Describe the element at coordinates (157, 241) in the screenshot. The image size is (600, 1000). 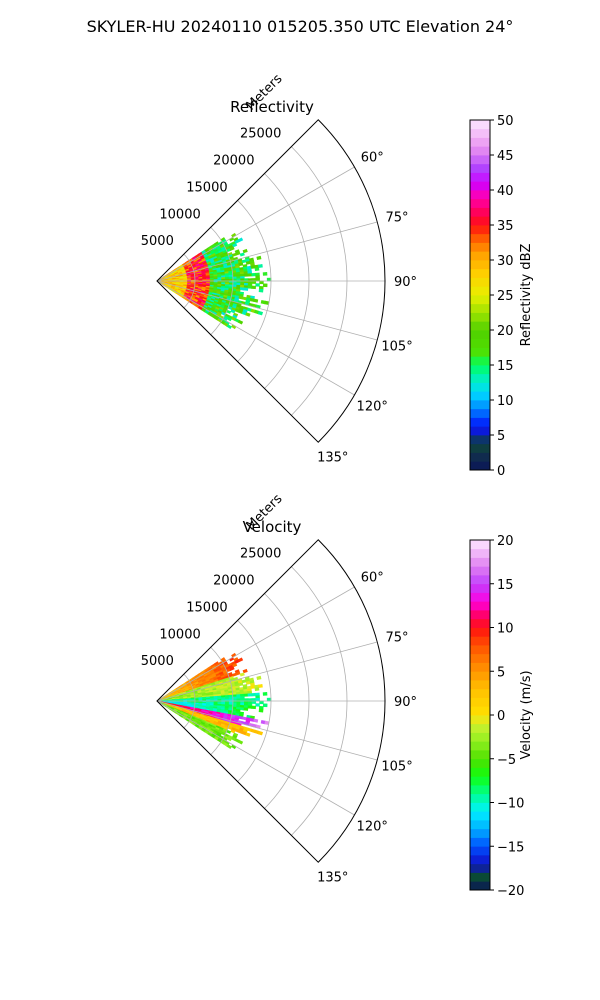
I see `reflectivity-range-tick-label: 5000` at that location.